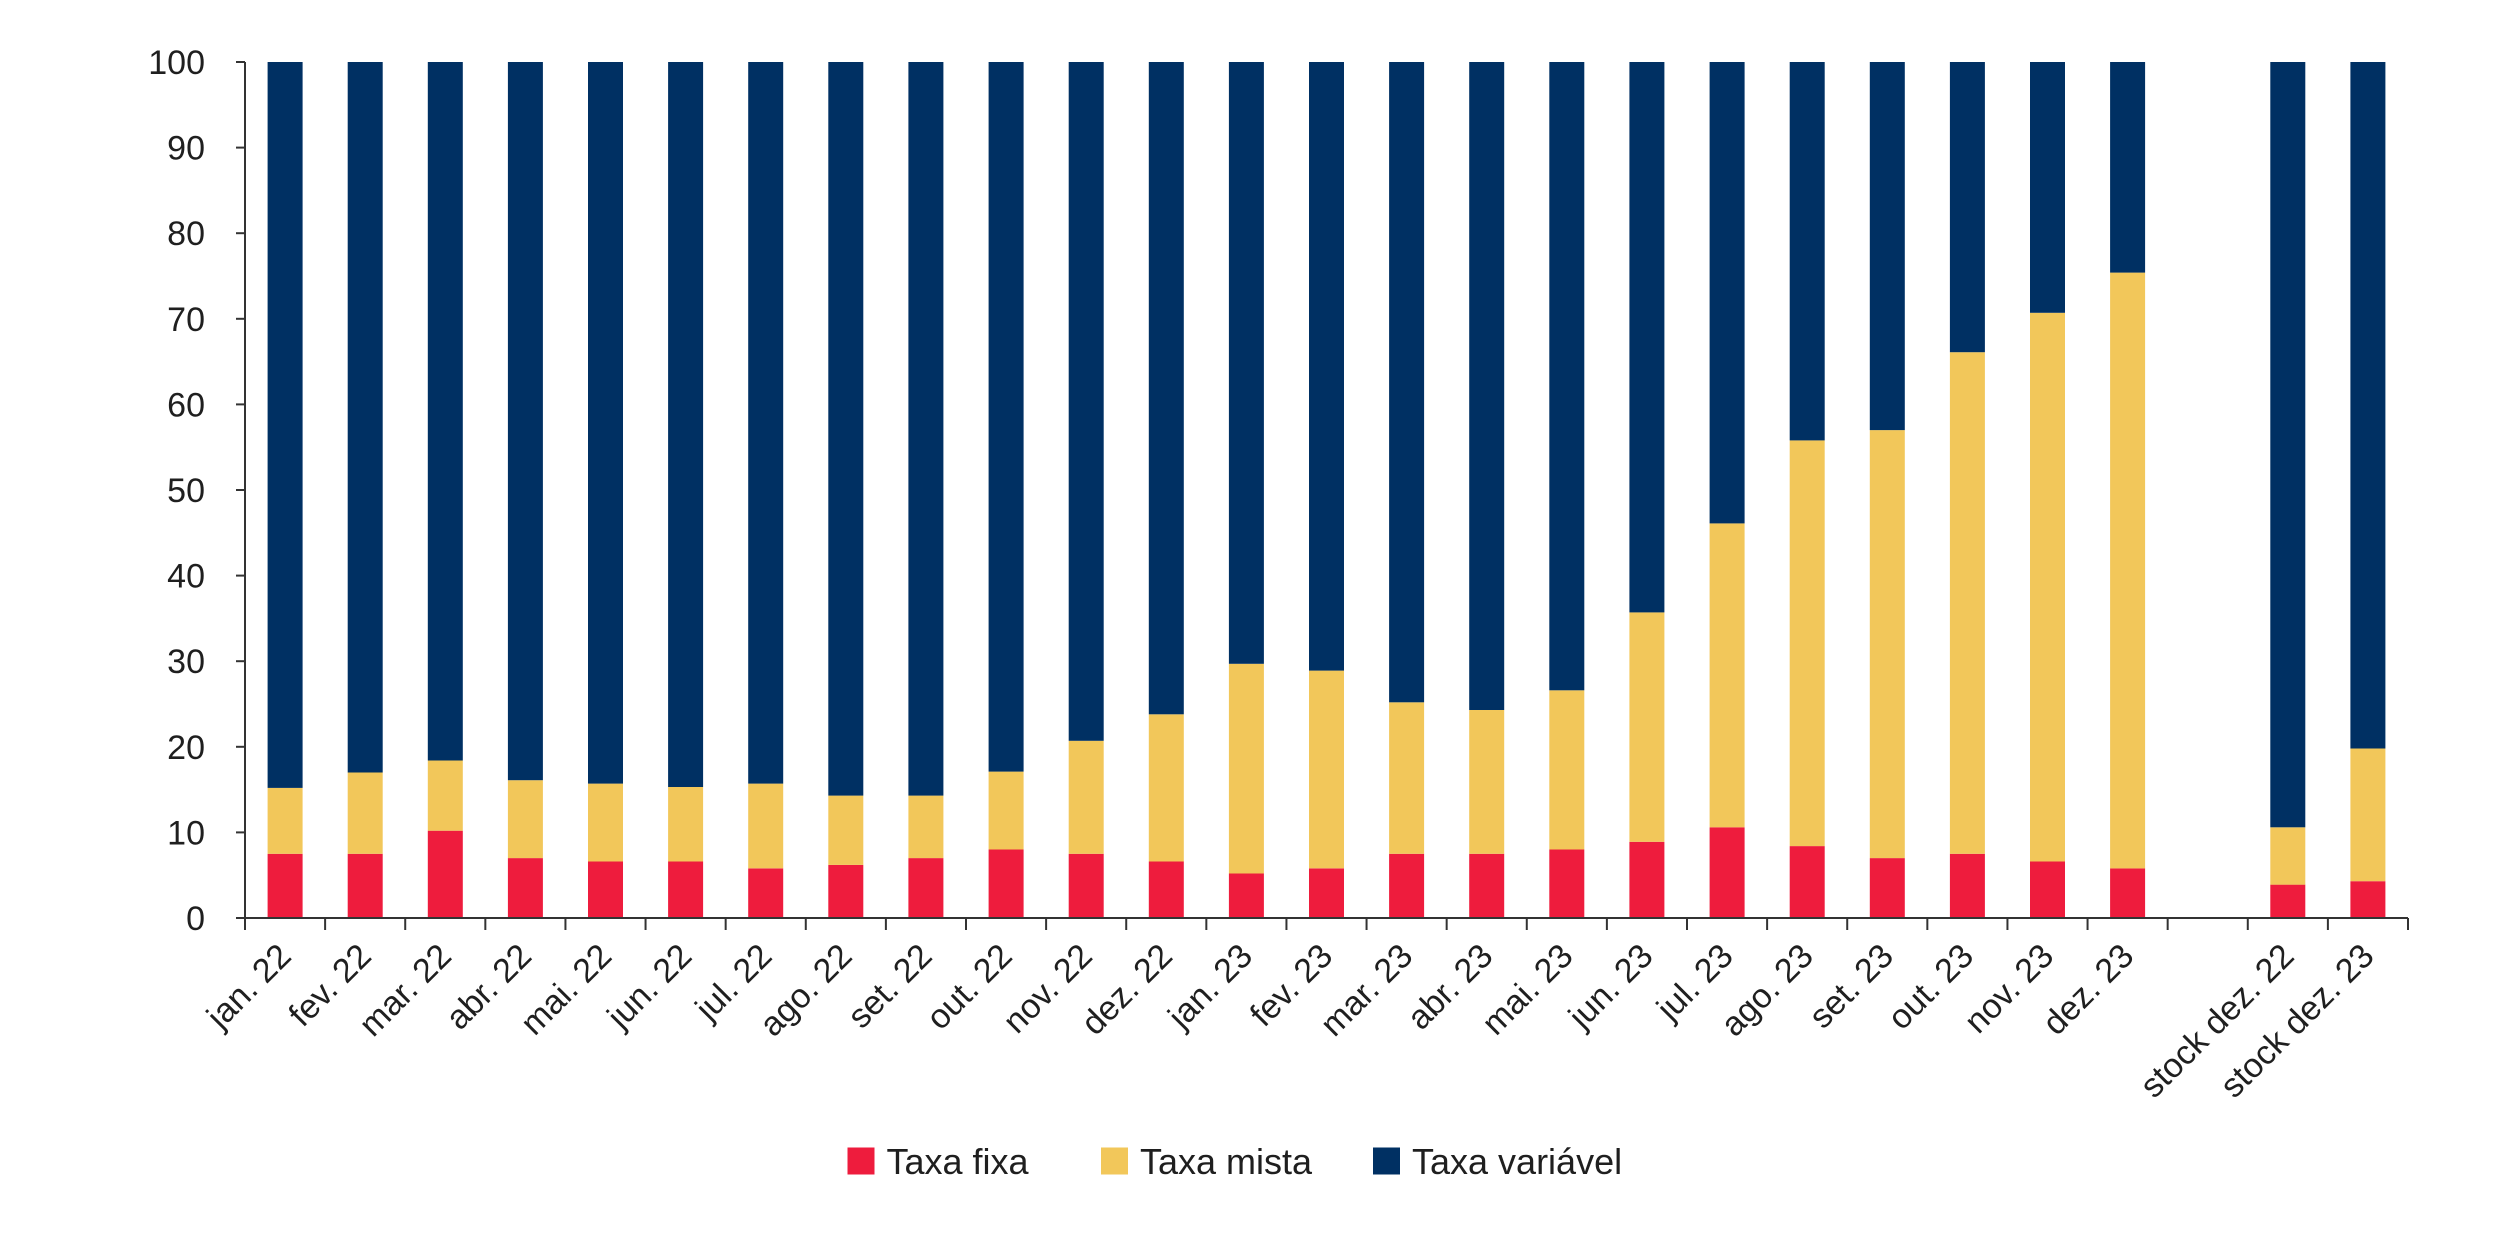 The width and height of the screenshot is (2500, 1235). What do you see at coordinates (186, 149) in the screenshot?
I see `y-tick-label: 90` at bounding box center [186, 149].